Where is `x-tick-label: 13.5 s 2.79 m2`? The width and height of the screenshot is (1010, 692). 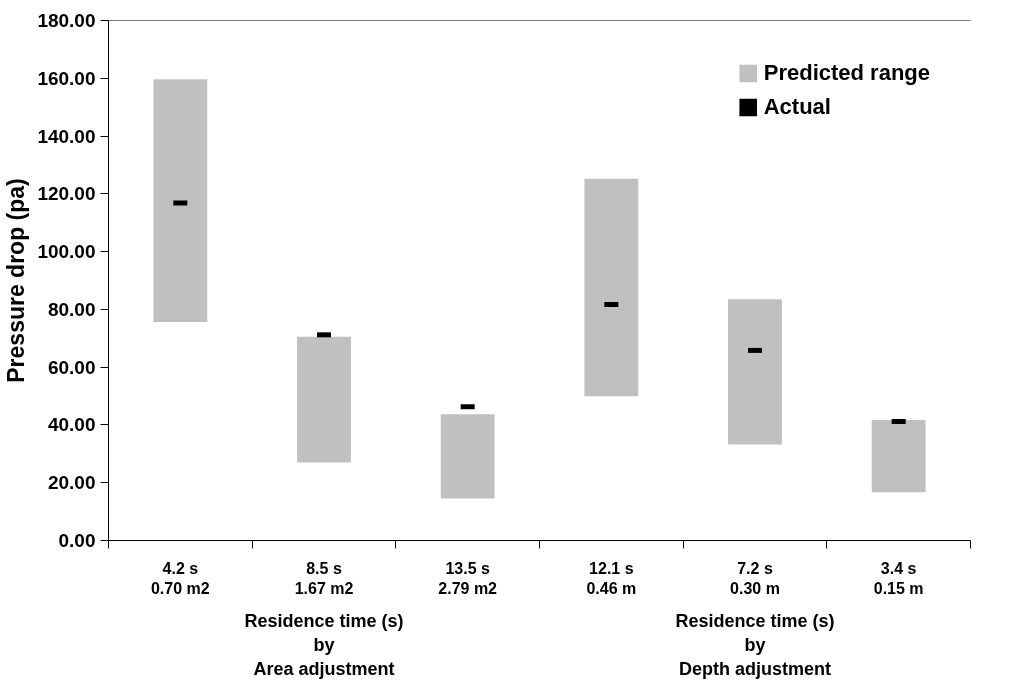
x-tick-label: 13.5 s 2.79 m2 is located at coordinates (468, 578).